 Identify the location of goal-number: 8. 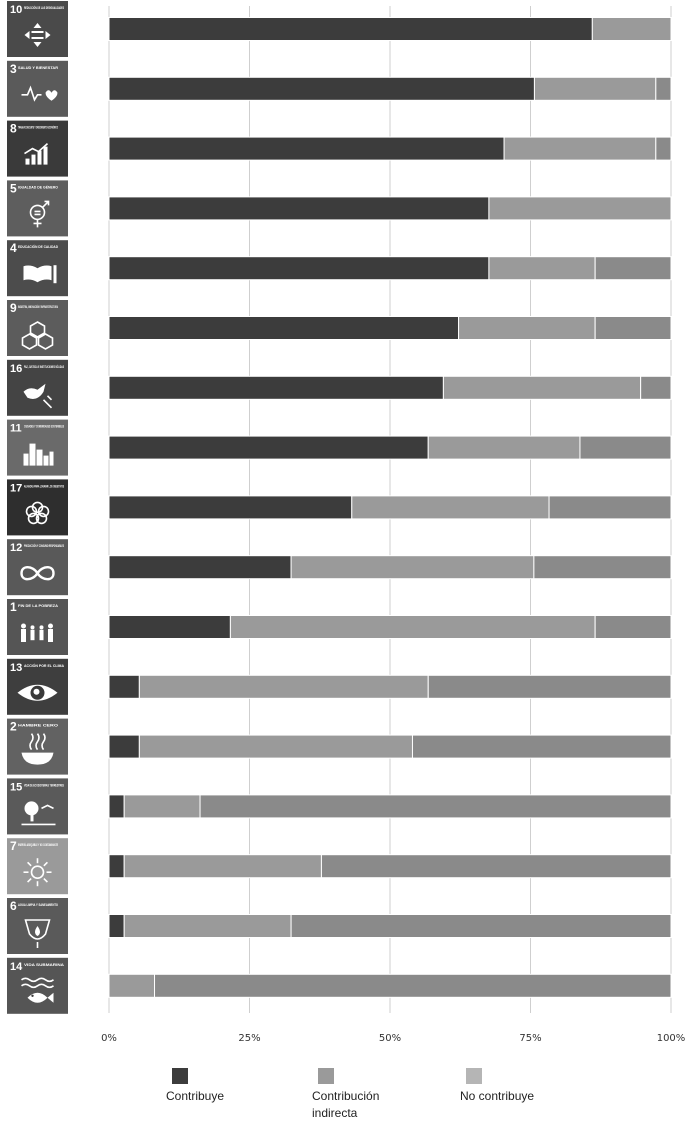
(13, 129).